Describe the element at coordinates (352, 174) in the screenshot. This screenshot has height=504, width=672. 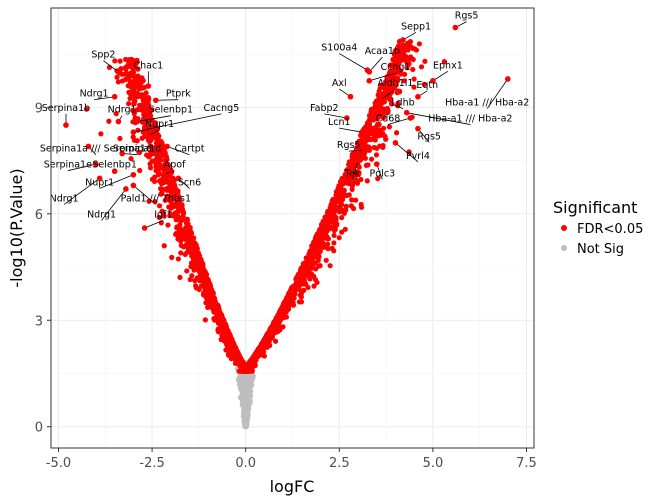
I see `gene-label: Tek` at that location.